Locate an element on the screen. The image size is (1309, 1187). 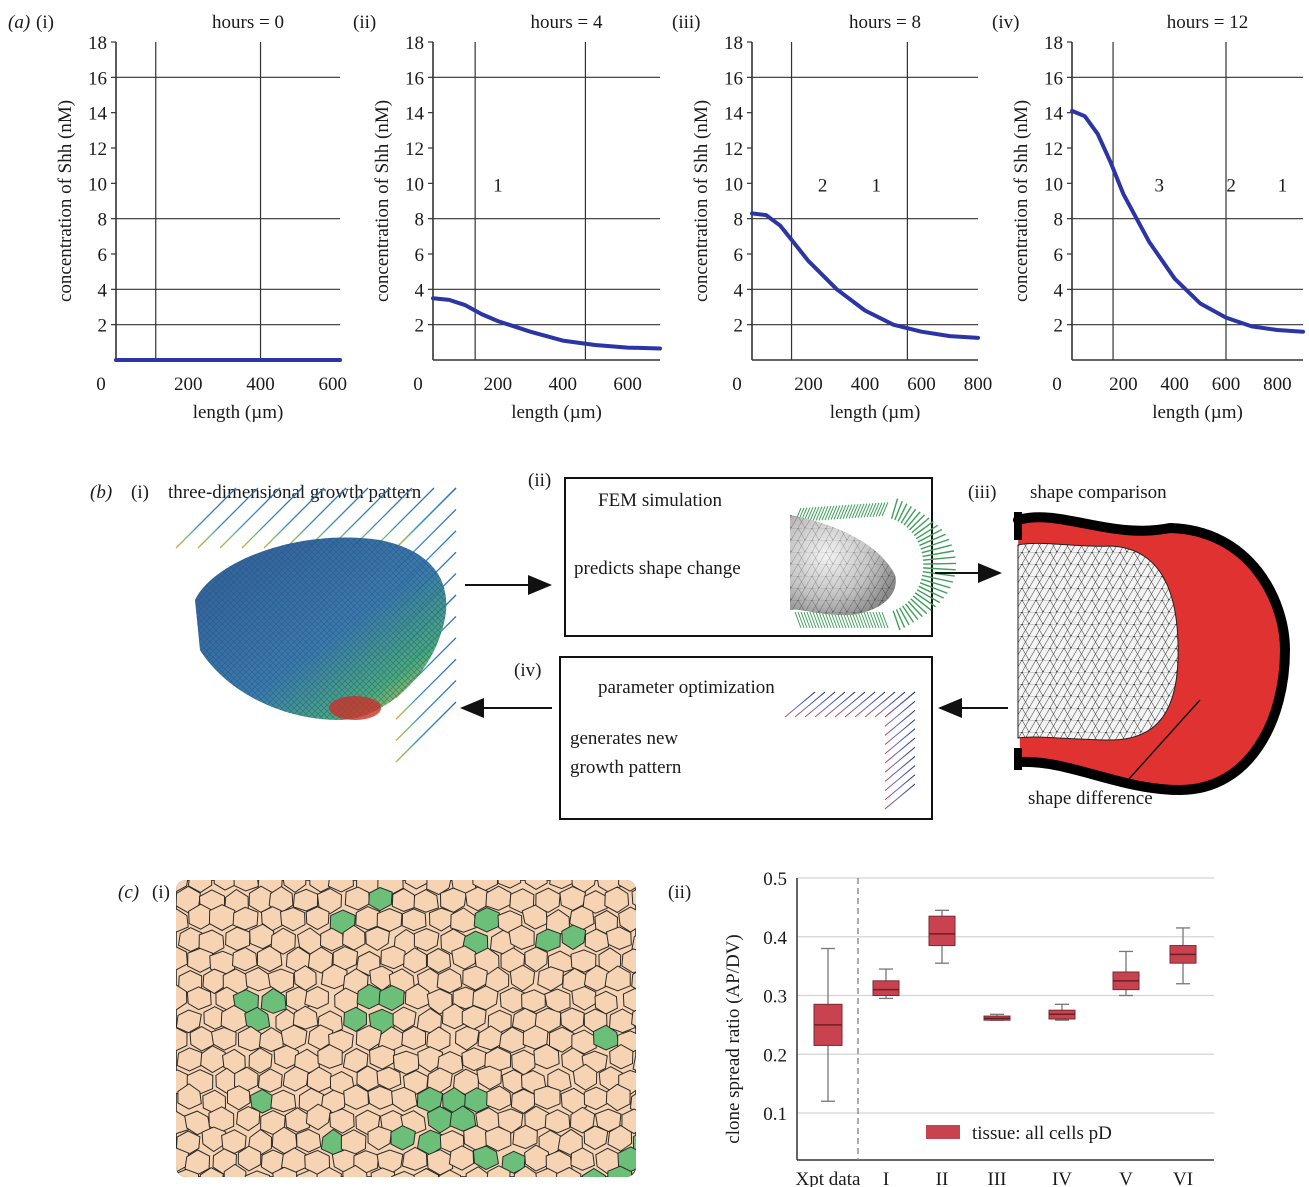
y-tick-label: 0.4 is located at coordinates (775, 938).